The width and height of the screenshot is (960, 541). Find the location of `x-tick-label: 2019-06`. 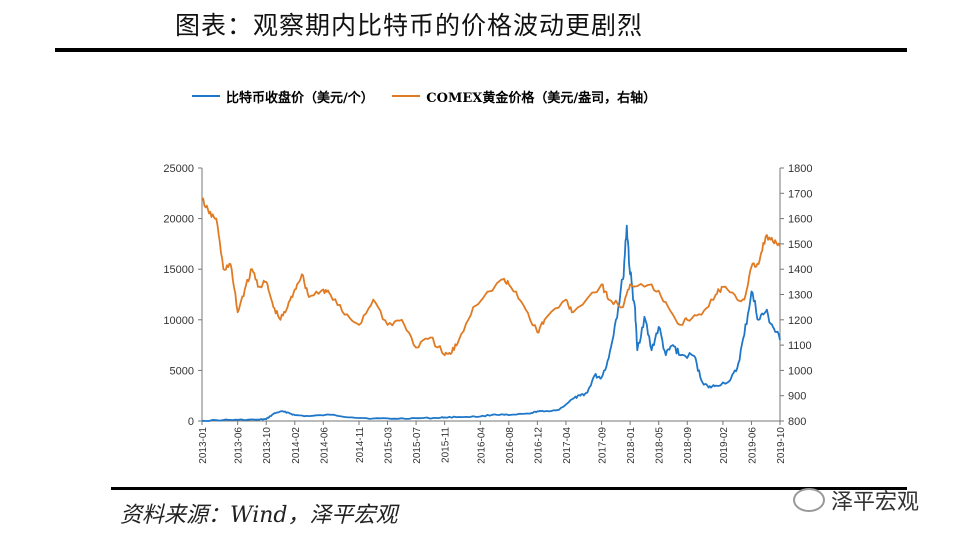

x-tick-label: 2019-06 is located at coordinates (752, 445).